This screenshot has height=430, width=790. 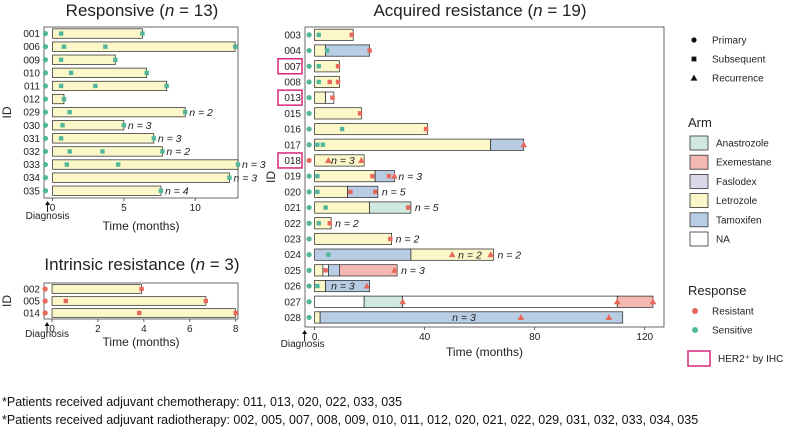 What do you see at coordinates (48, 216) in the screenshot?
I see `responsive-diagnosis-label: Diagnosis` at bounding box center [48, 216].